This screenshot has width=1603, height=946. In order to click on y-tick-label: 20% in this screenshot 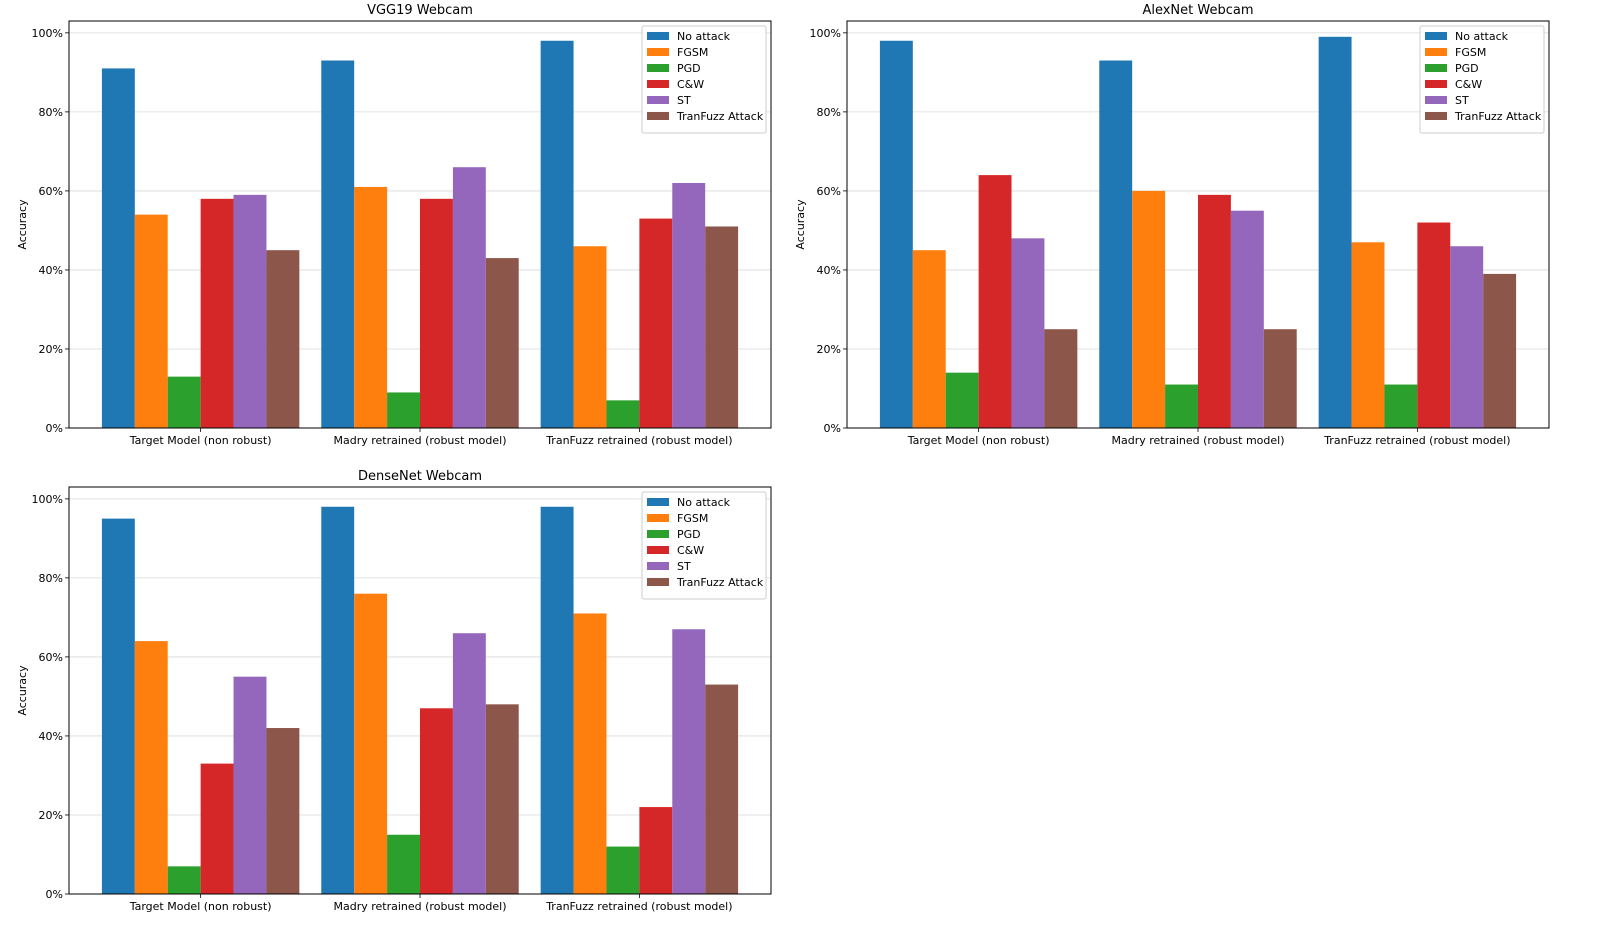, I will do `click(51, 815)`.